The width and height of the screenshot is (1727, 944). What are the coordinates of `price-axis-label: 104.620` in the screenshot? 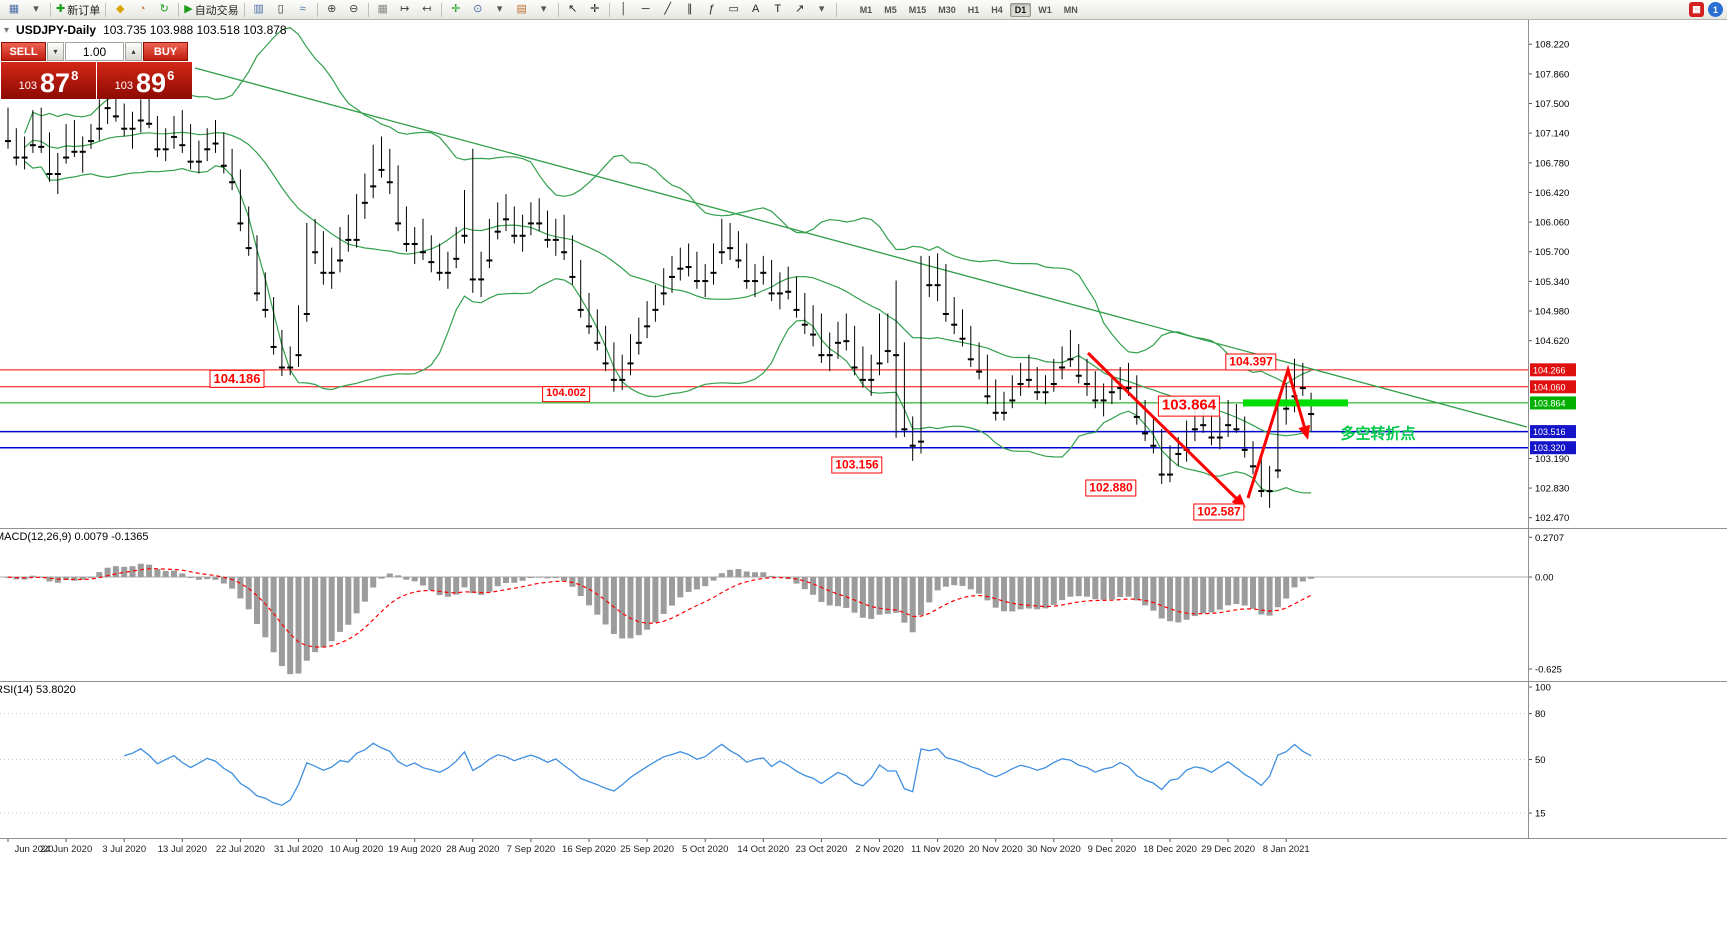 It's located at (1552, 341).